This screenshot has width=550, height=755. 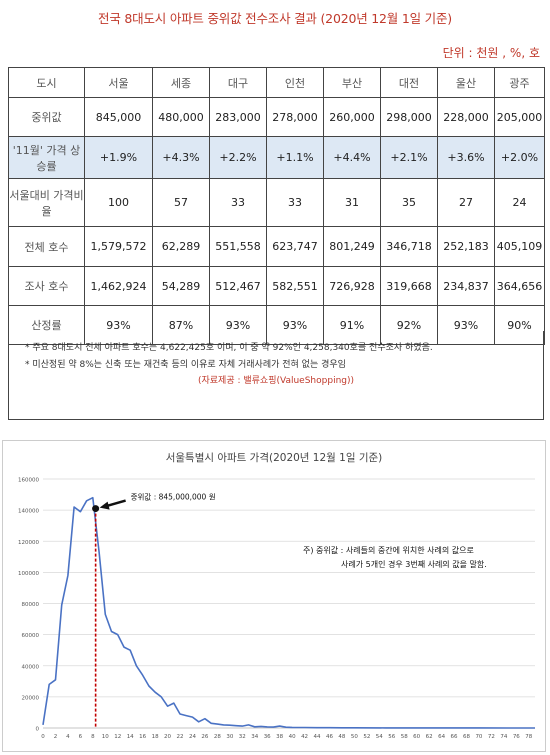 What do you see at coordinates (93, 737) in the screenshot?
I see `x-tick-label: 8` at bounding box center [93, 737].